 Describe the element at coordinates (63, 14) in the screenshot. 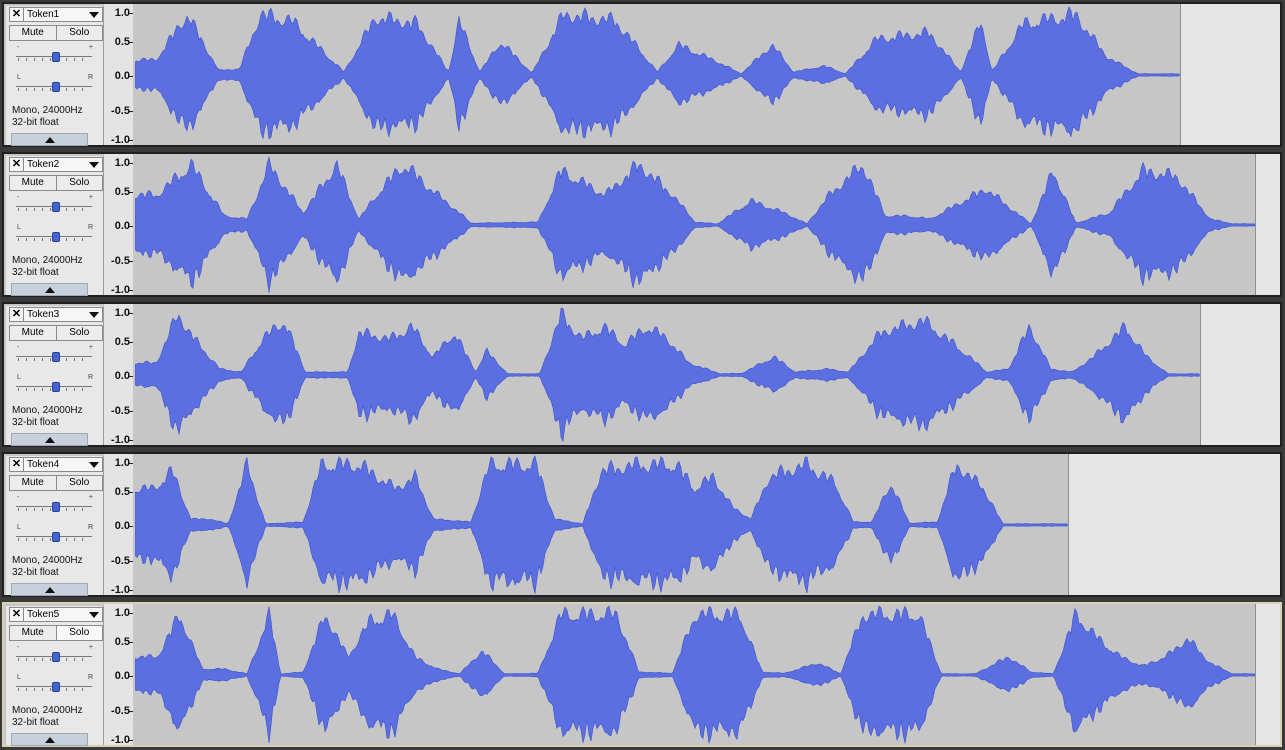

I see `track-name-menu: Token1` at that location.